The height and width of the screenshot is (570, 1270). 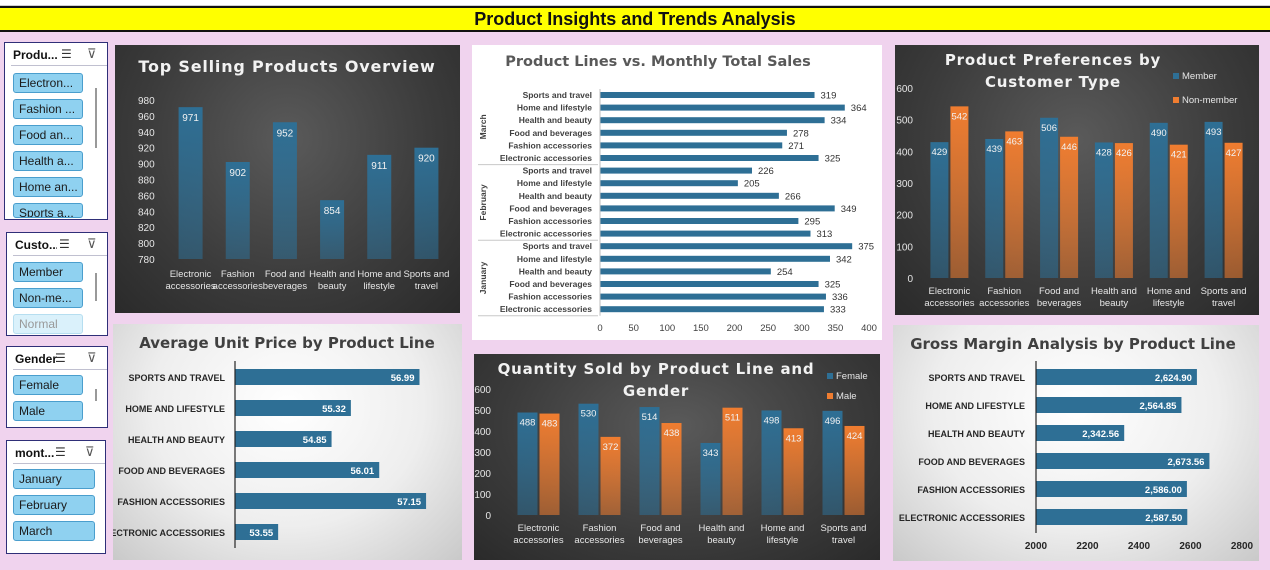 I want to click on data-label: 205, so click(x=752, y=184).